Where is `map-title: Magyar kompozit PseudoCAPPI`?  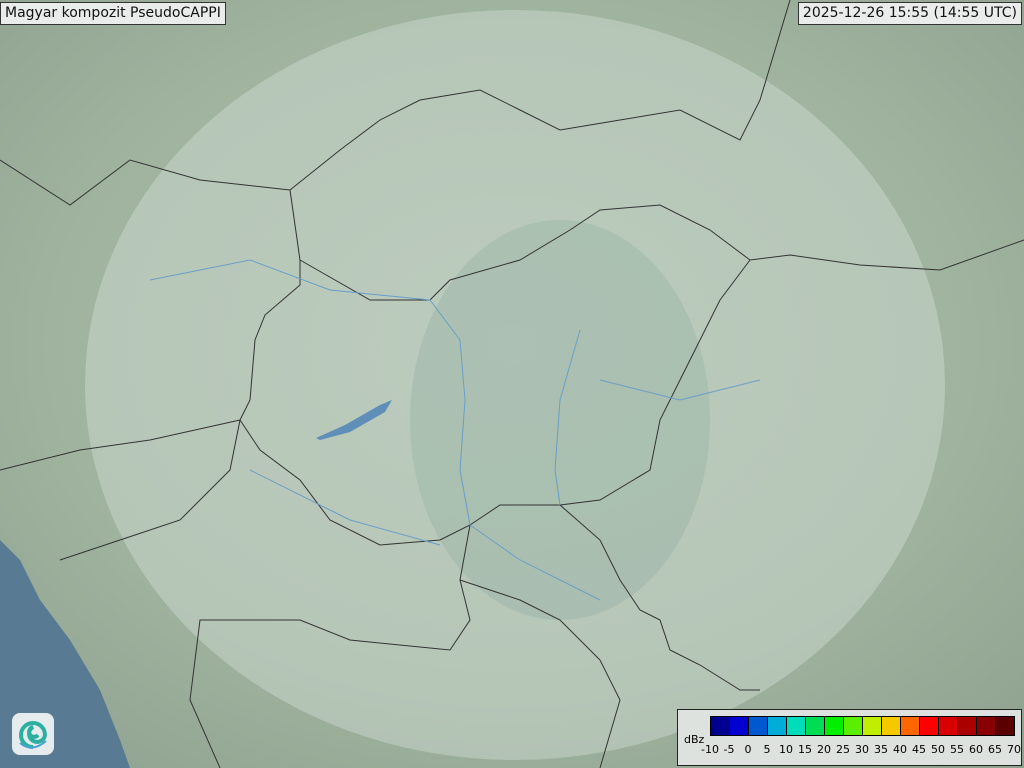 map-title: Magyar kompozit PseudoCAPPI is located at coordinates (113, 13).